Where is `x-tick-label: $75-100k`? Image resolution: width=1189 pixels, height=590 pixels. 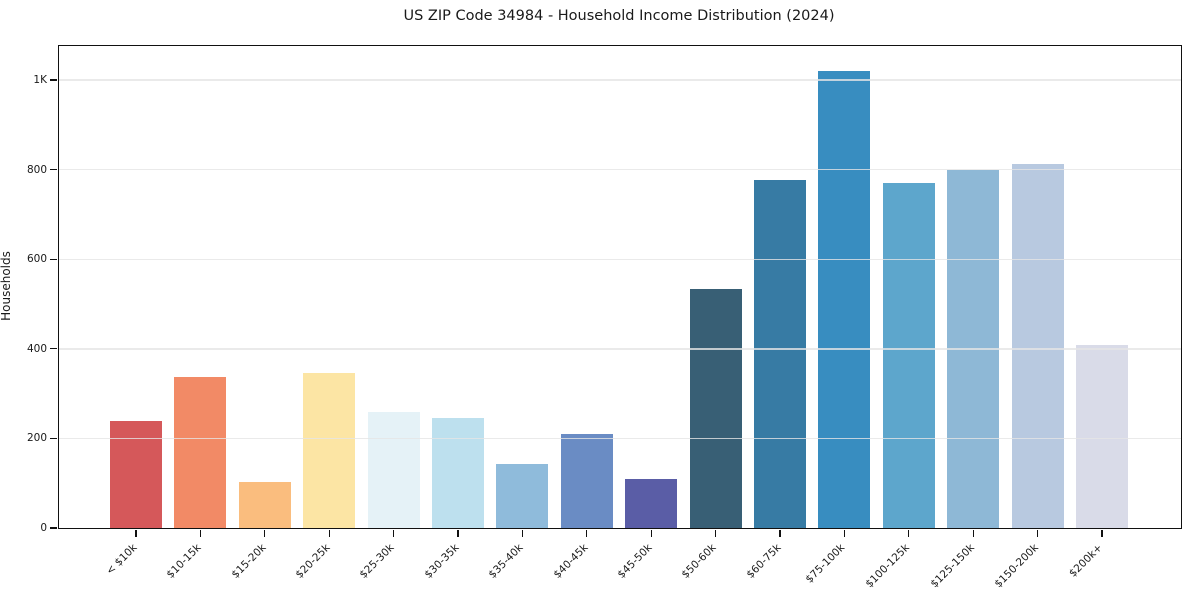 x-tick-label: $75-100k is located at coordinates (825, 563).